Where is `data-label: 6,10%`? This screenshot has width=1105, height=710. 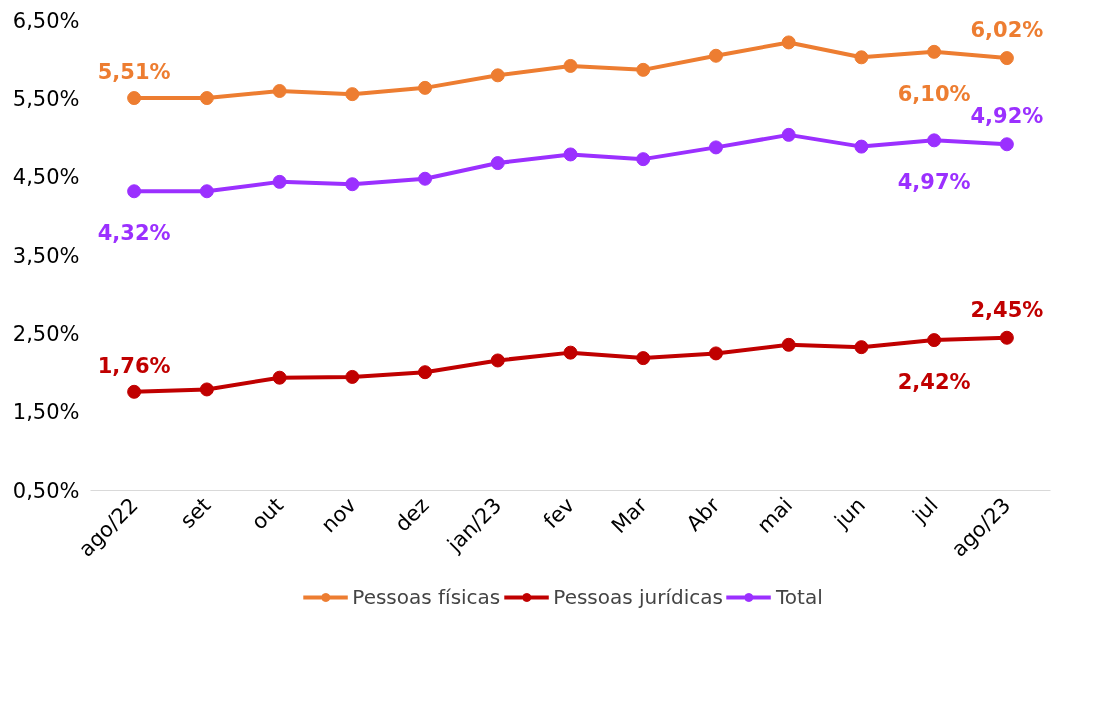
data-label: 6,10% is located at coordinates (934, 93).